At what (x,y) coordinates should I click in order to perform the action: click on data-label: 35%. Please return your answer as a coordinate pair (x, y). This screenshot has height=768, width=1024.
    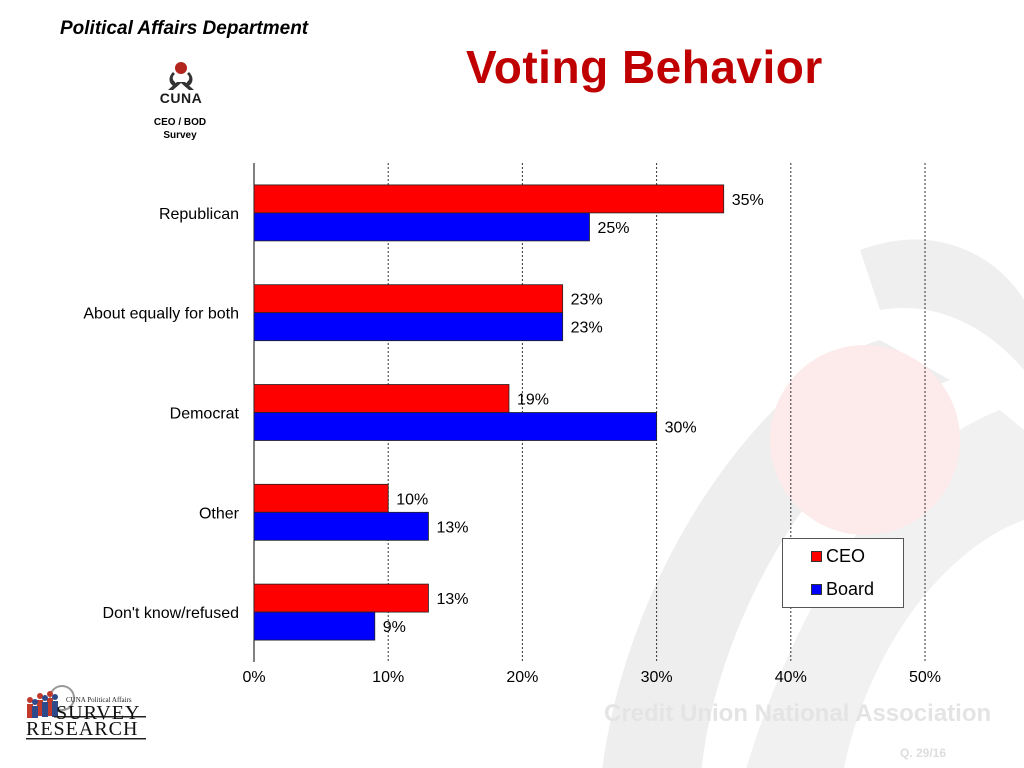
    Looking at the image, I should click on (748, 200).